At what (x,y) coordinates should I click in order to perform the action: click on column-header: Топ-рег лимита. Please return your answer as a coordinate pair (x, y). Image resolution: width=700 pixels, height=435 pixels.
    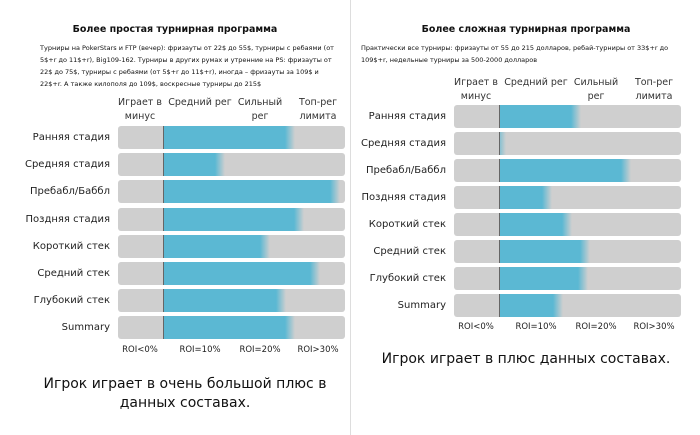
    Looking at the image, I should click on (318, 109).